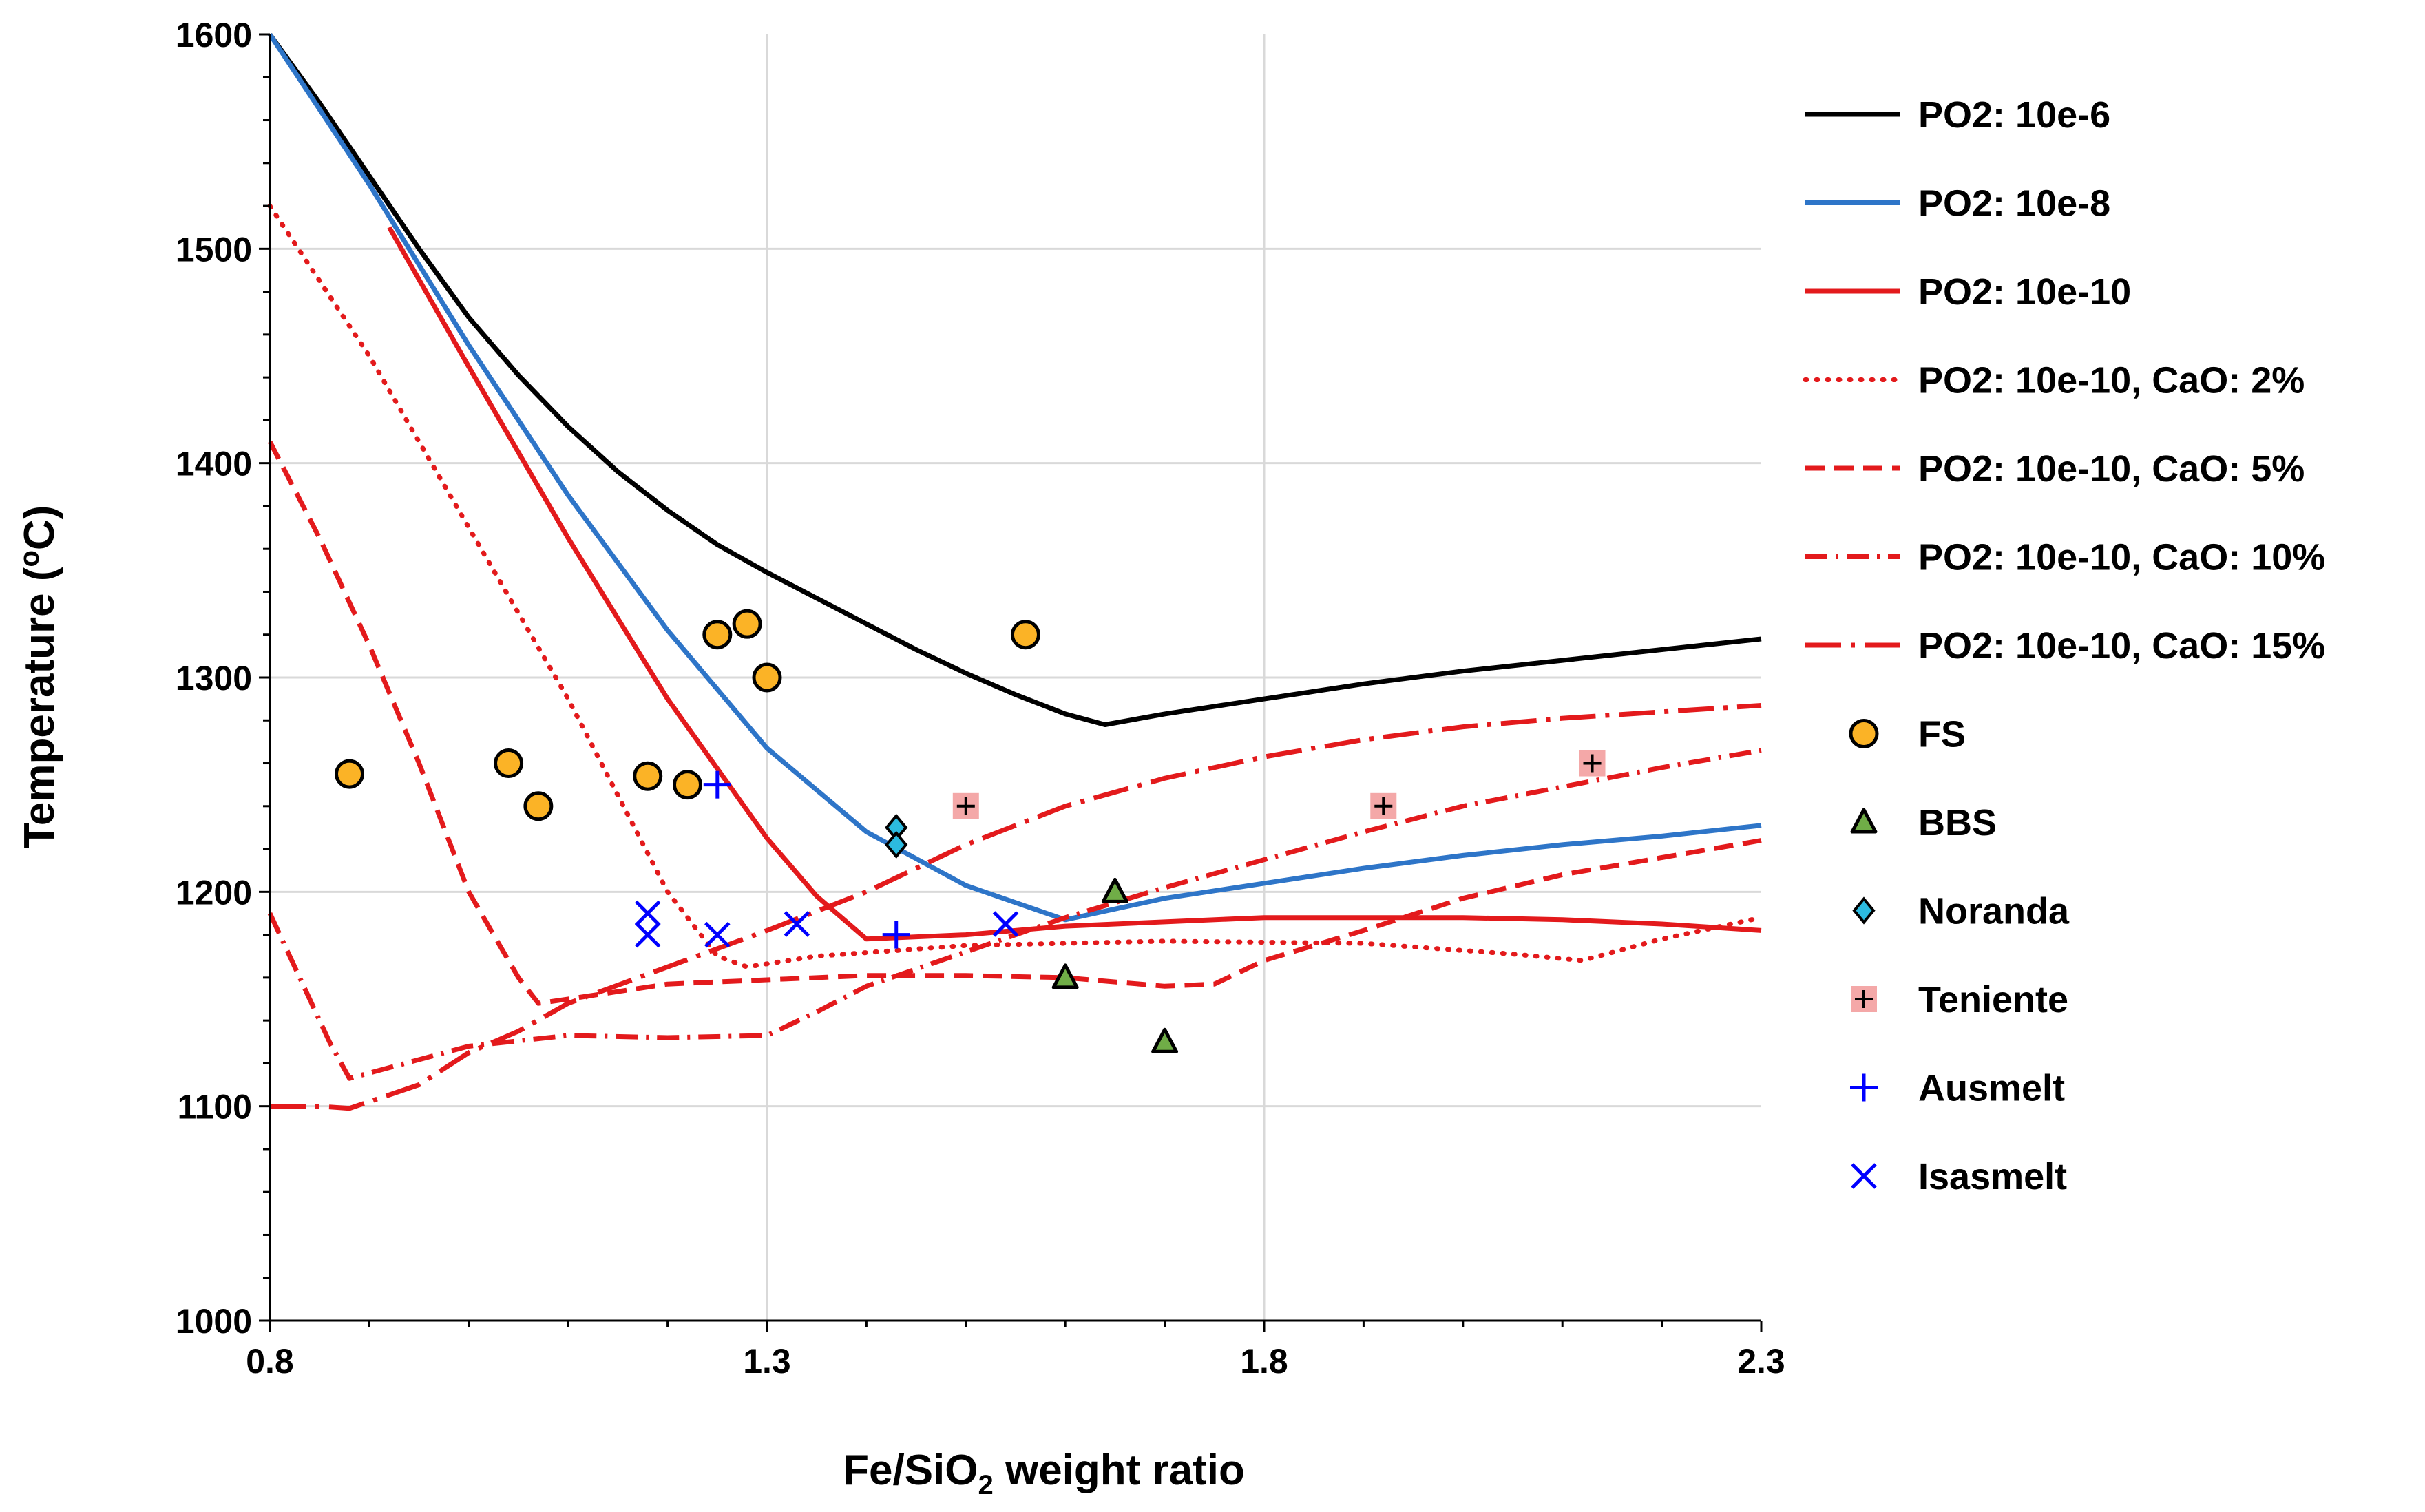 Image resolution: width=2425 pixels, height=1512 pixels. I want to click on legend-label-bbs: BBS, so click(1957, 822).